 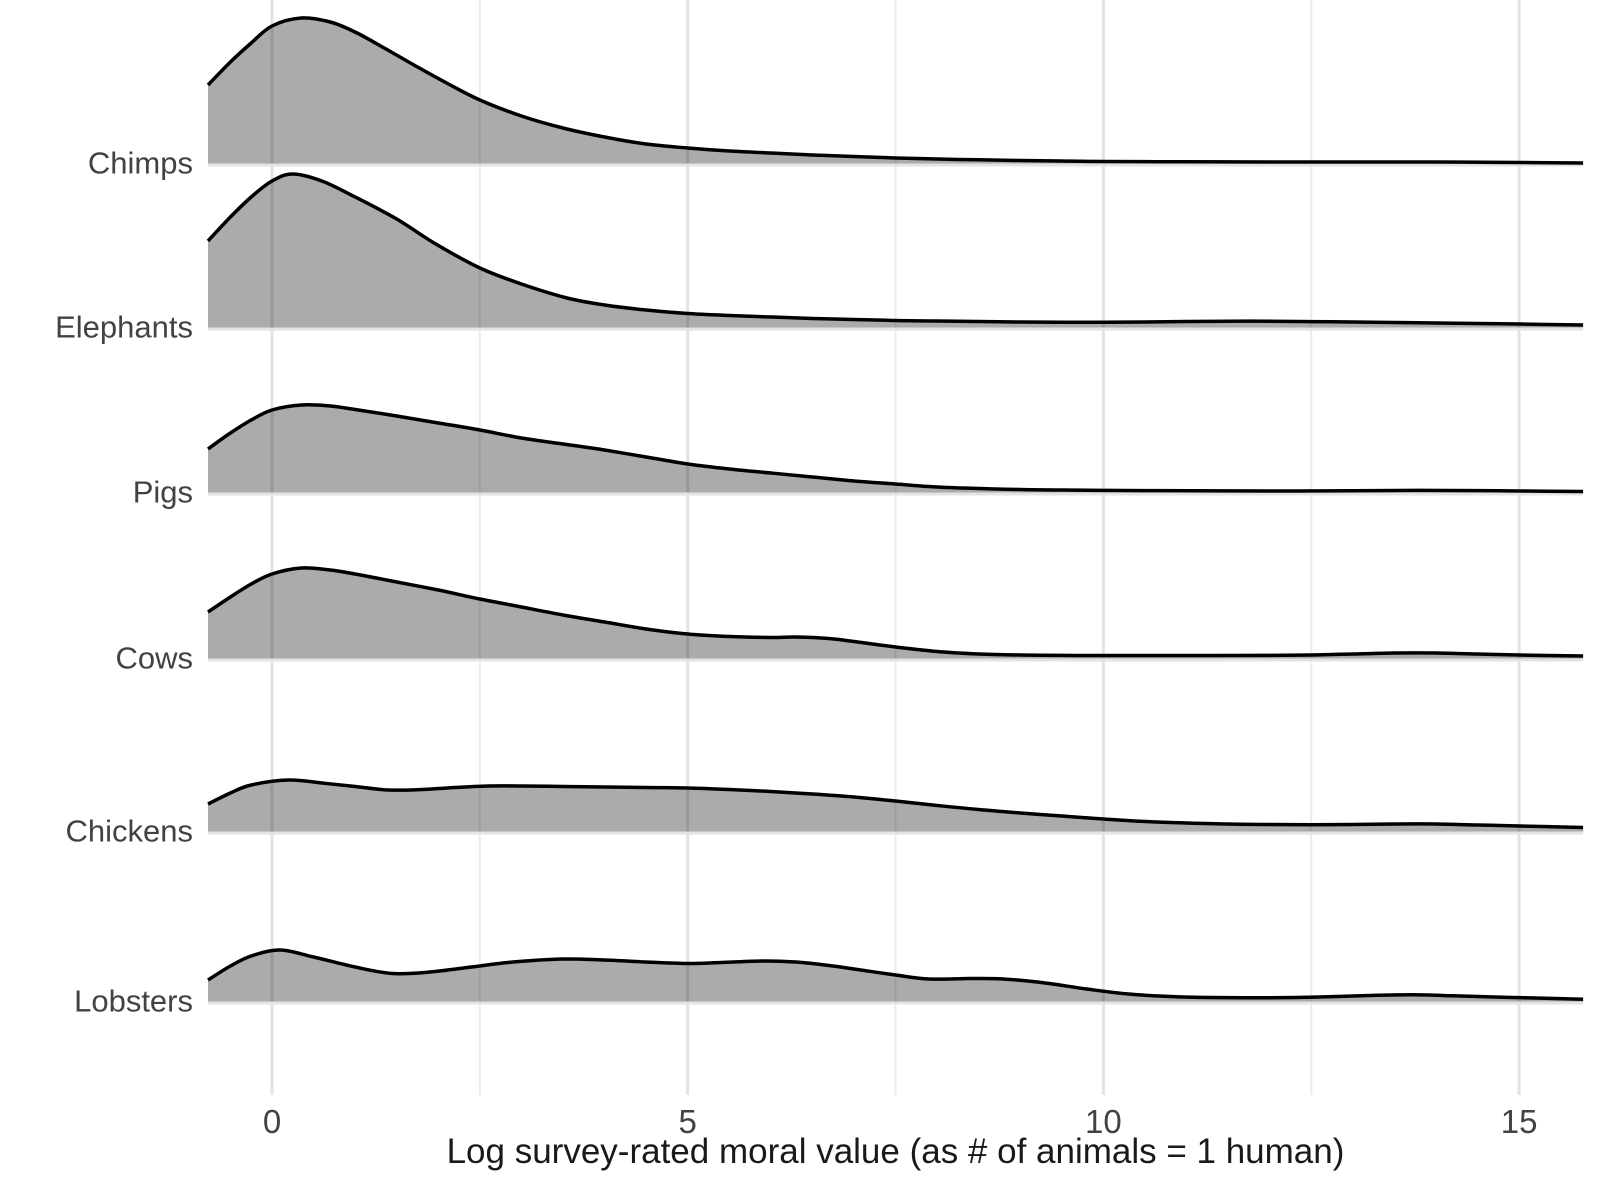 I want to click on category-label-chickens: Chickens, so click(x=129, y=831).